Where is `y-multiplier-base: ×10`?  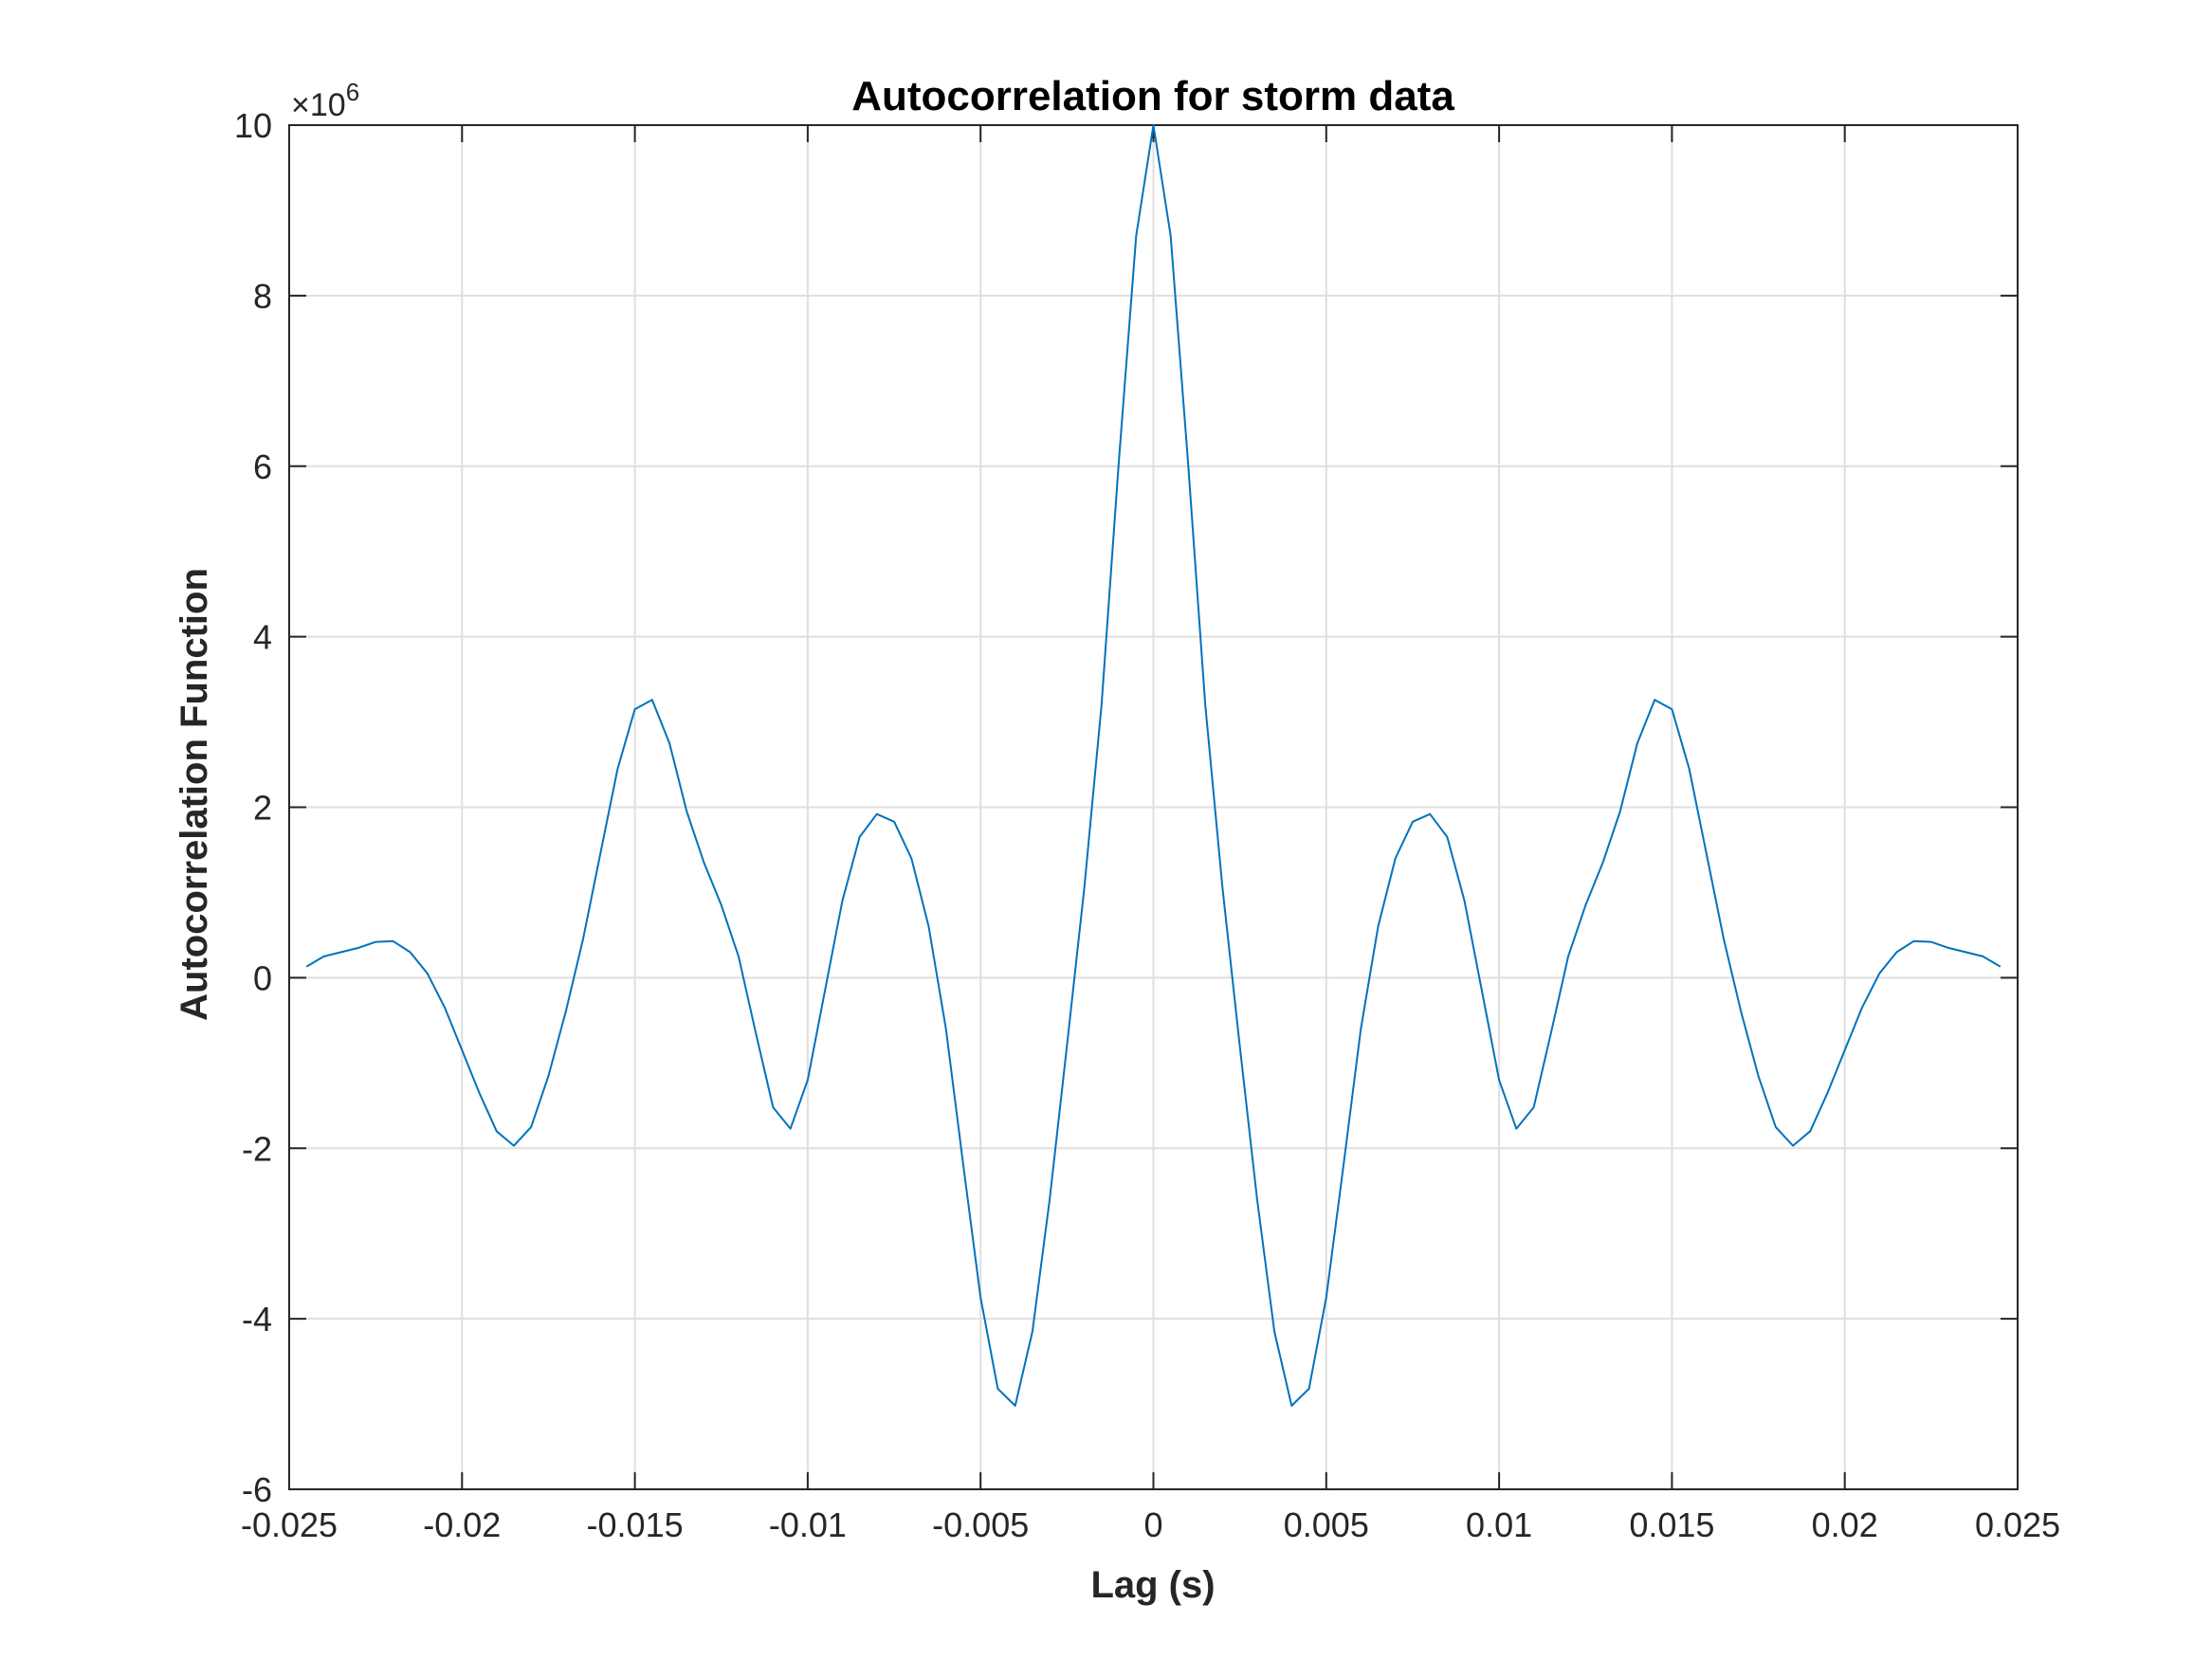 y-multiplier-base: ×10 is located at coordinates (318, 105).